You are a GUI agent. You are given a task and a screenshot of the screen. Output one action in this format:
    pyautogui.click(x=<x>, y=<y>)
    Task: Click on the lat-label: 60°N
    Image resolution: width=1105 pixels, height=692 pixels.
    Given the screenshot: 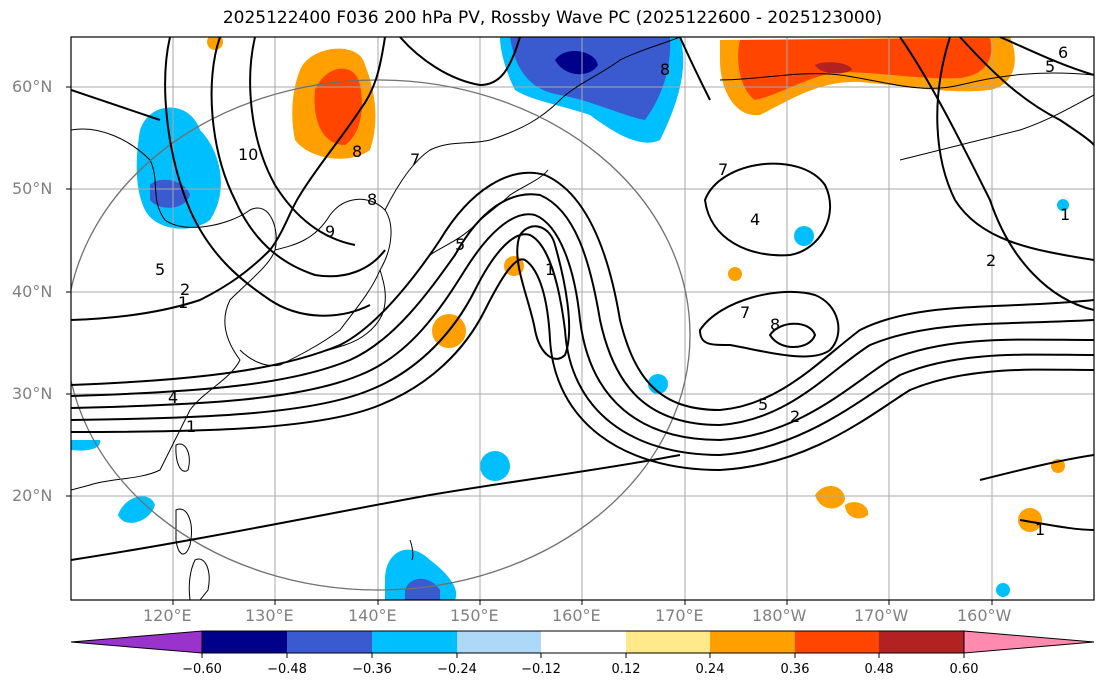 What is the action you would take?
    pyautogui.click(x=32, y=86)
    